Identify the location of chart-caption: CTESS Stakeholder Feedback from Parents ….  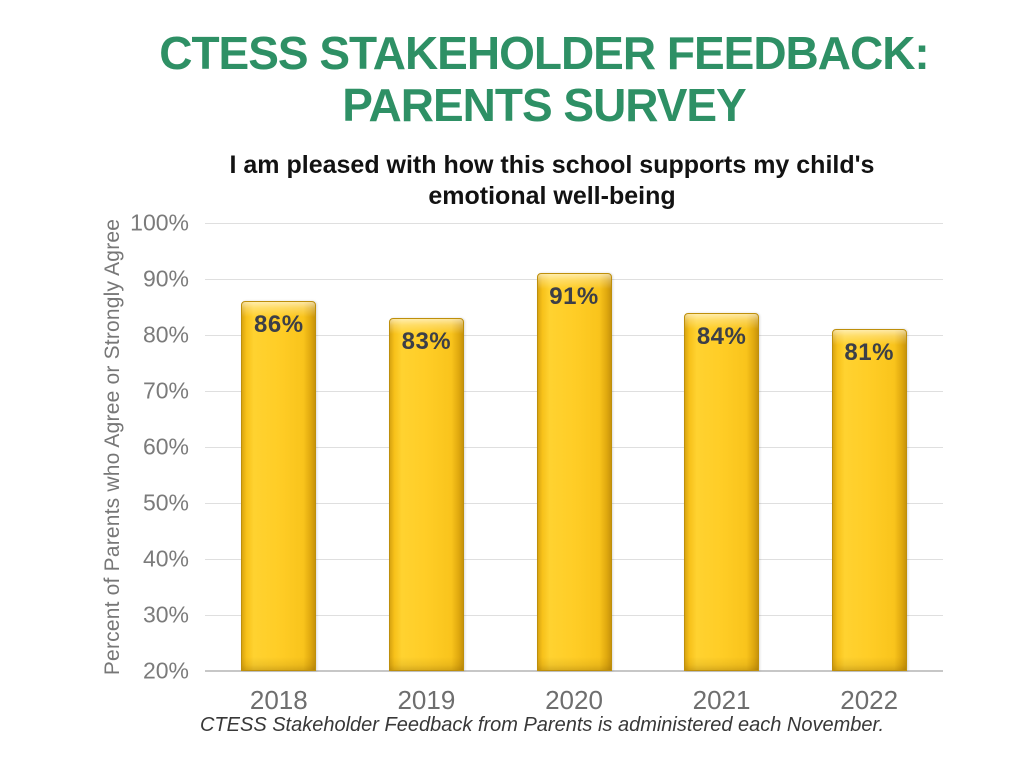
(541, 725).